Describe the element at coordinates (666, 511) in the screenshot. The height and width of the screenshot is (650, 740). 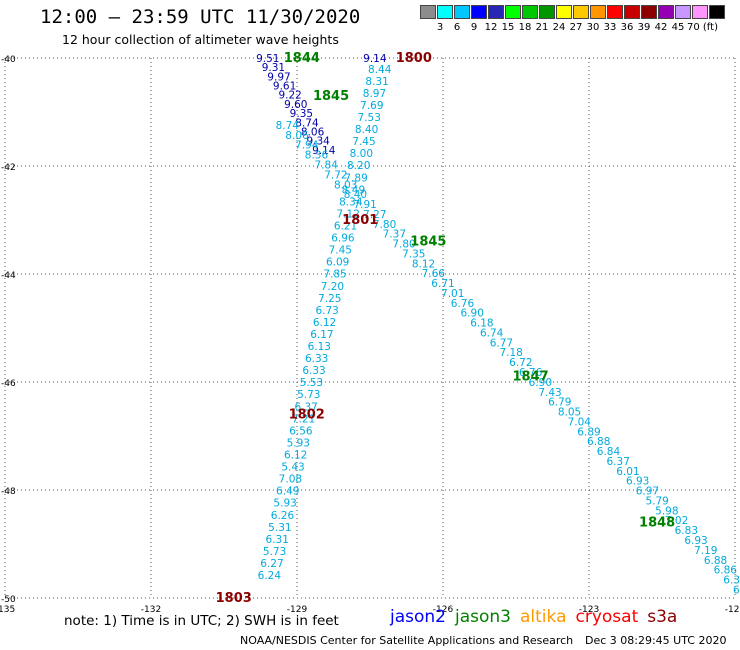
I see `wave-height-value: 5.98` at that location.